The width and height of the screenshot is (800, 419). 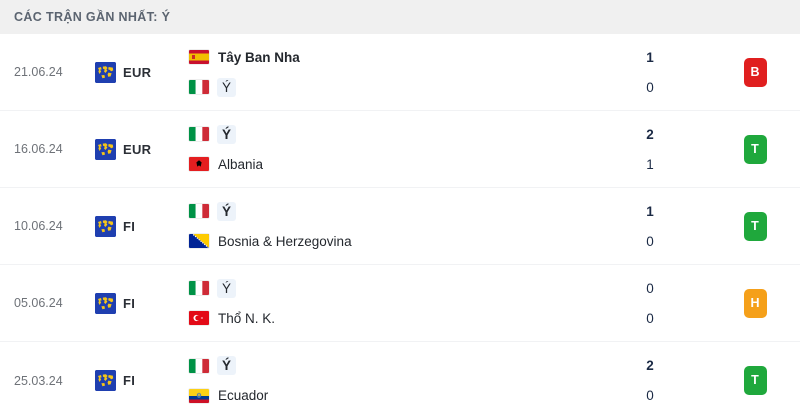 I want to click on home-score: 0, so click(x=650, y=288).